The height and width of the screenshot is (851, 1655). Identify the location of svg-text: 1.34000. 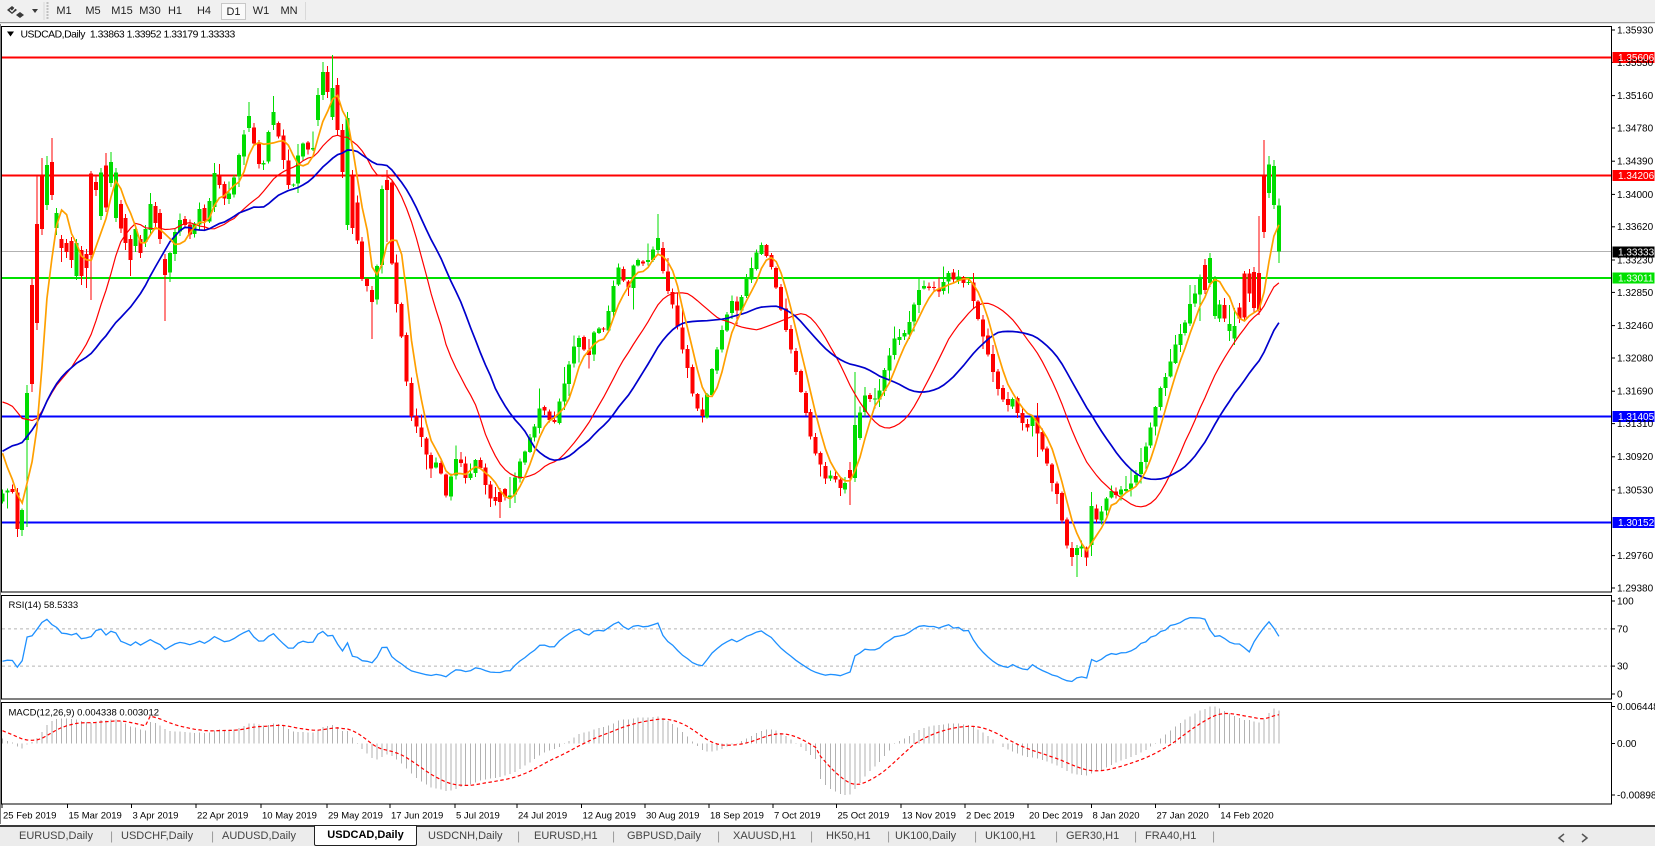
(1635, 195).